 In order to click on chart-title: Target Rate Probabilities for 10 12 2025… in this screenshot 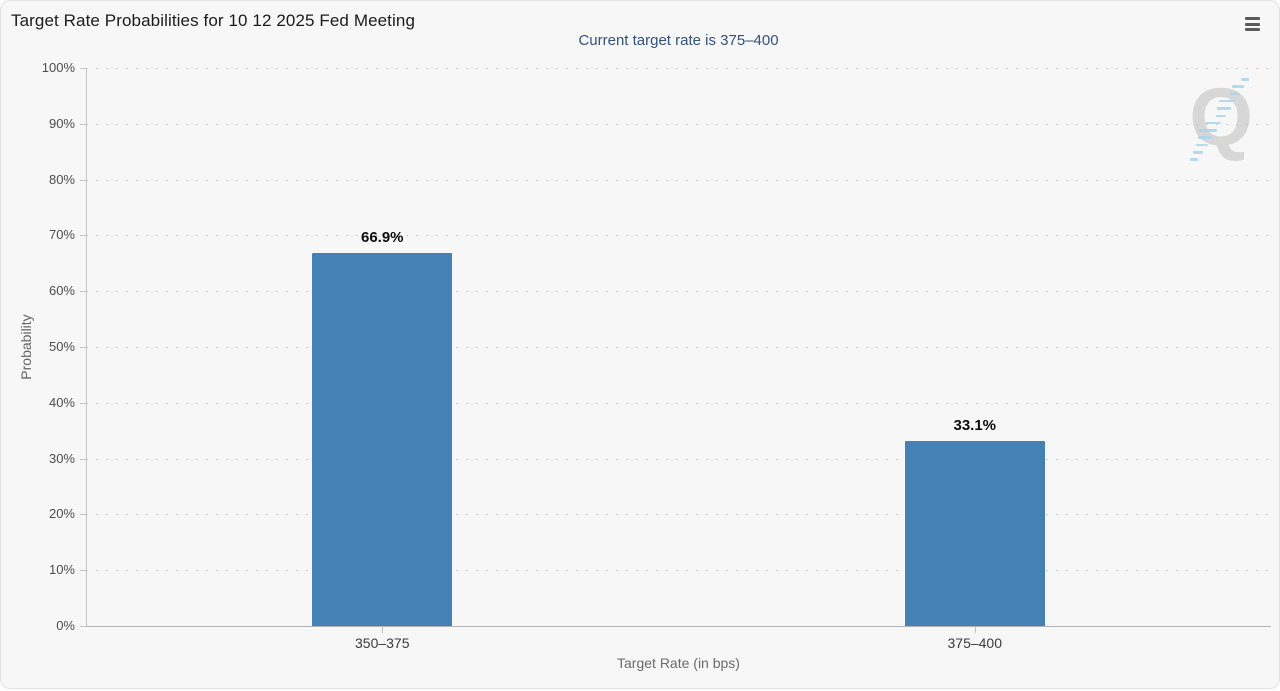, I will do `click(213, 20)`.